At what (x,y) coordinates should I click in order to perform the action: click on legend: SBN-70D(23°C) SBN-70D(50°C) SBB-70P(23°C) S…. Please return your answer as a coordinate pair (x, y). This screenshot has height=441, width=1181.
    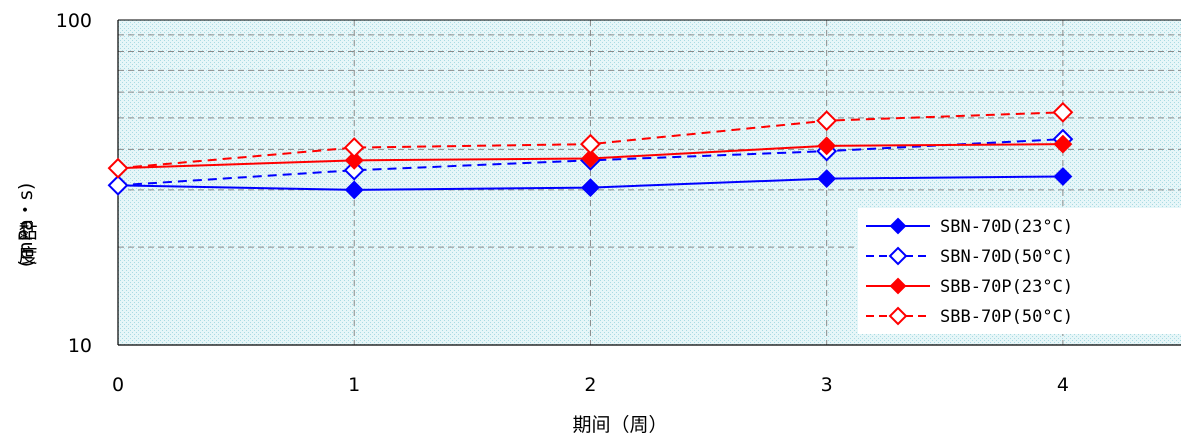
    Looking at the image, I should click on (1019, 271).